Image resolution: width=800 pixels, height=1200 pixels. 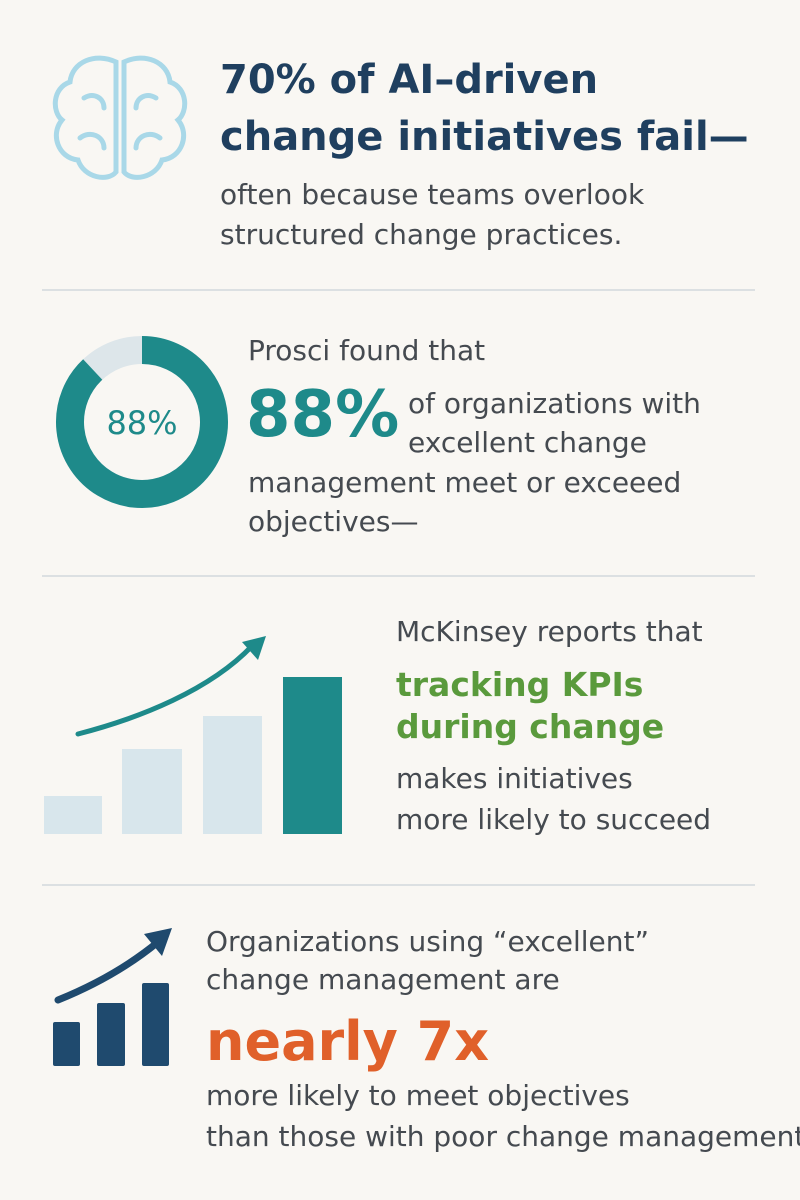 What do you see at coordinates (527, 442) in the screenshot?
I see `body-text: excellent change` at bounding box center [527, 442].